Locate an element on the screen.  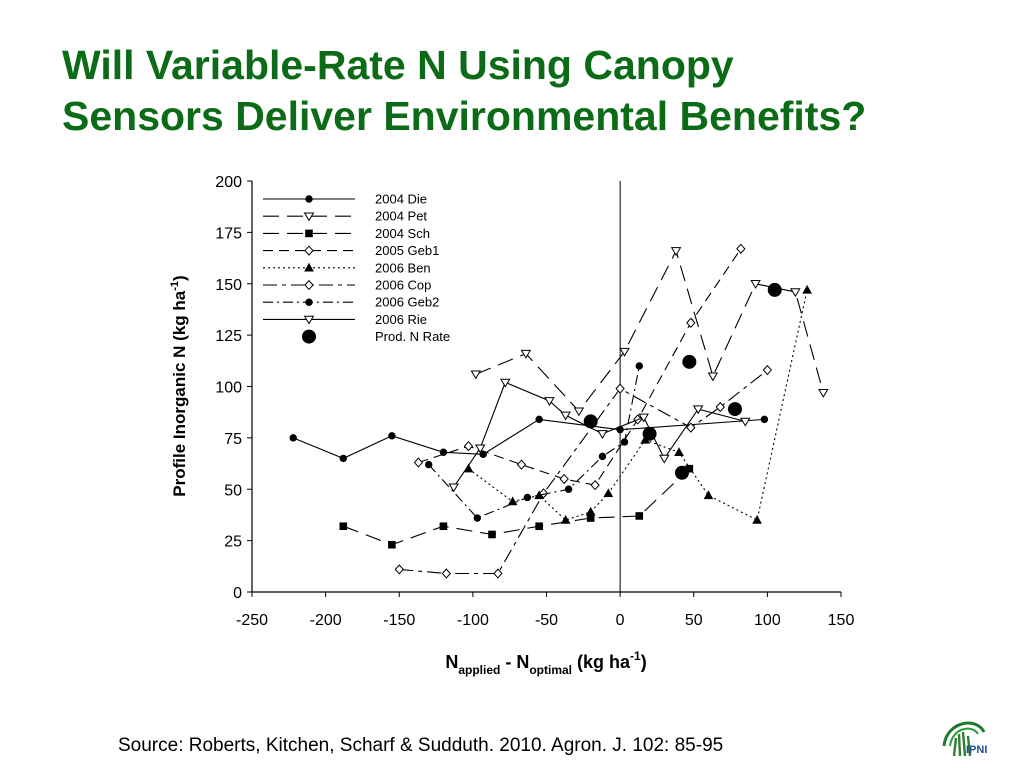
legend-item-2006-rie: 2006 Rie is located at coordinates (345, 319).